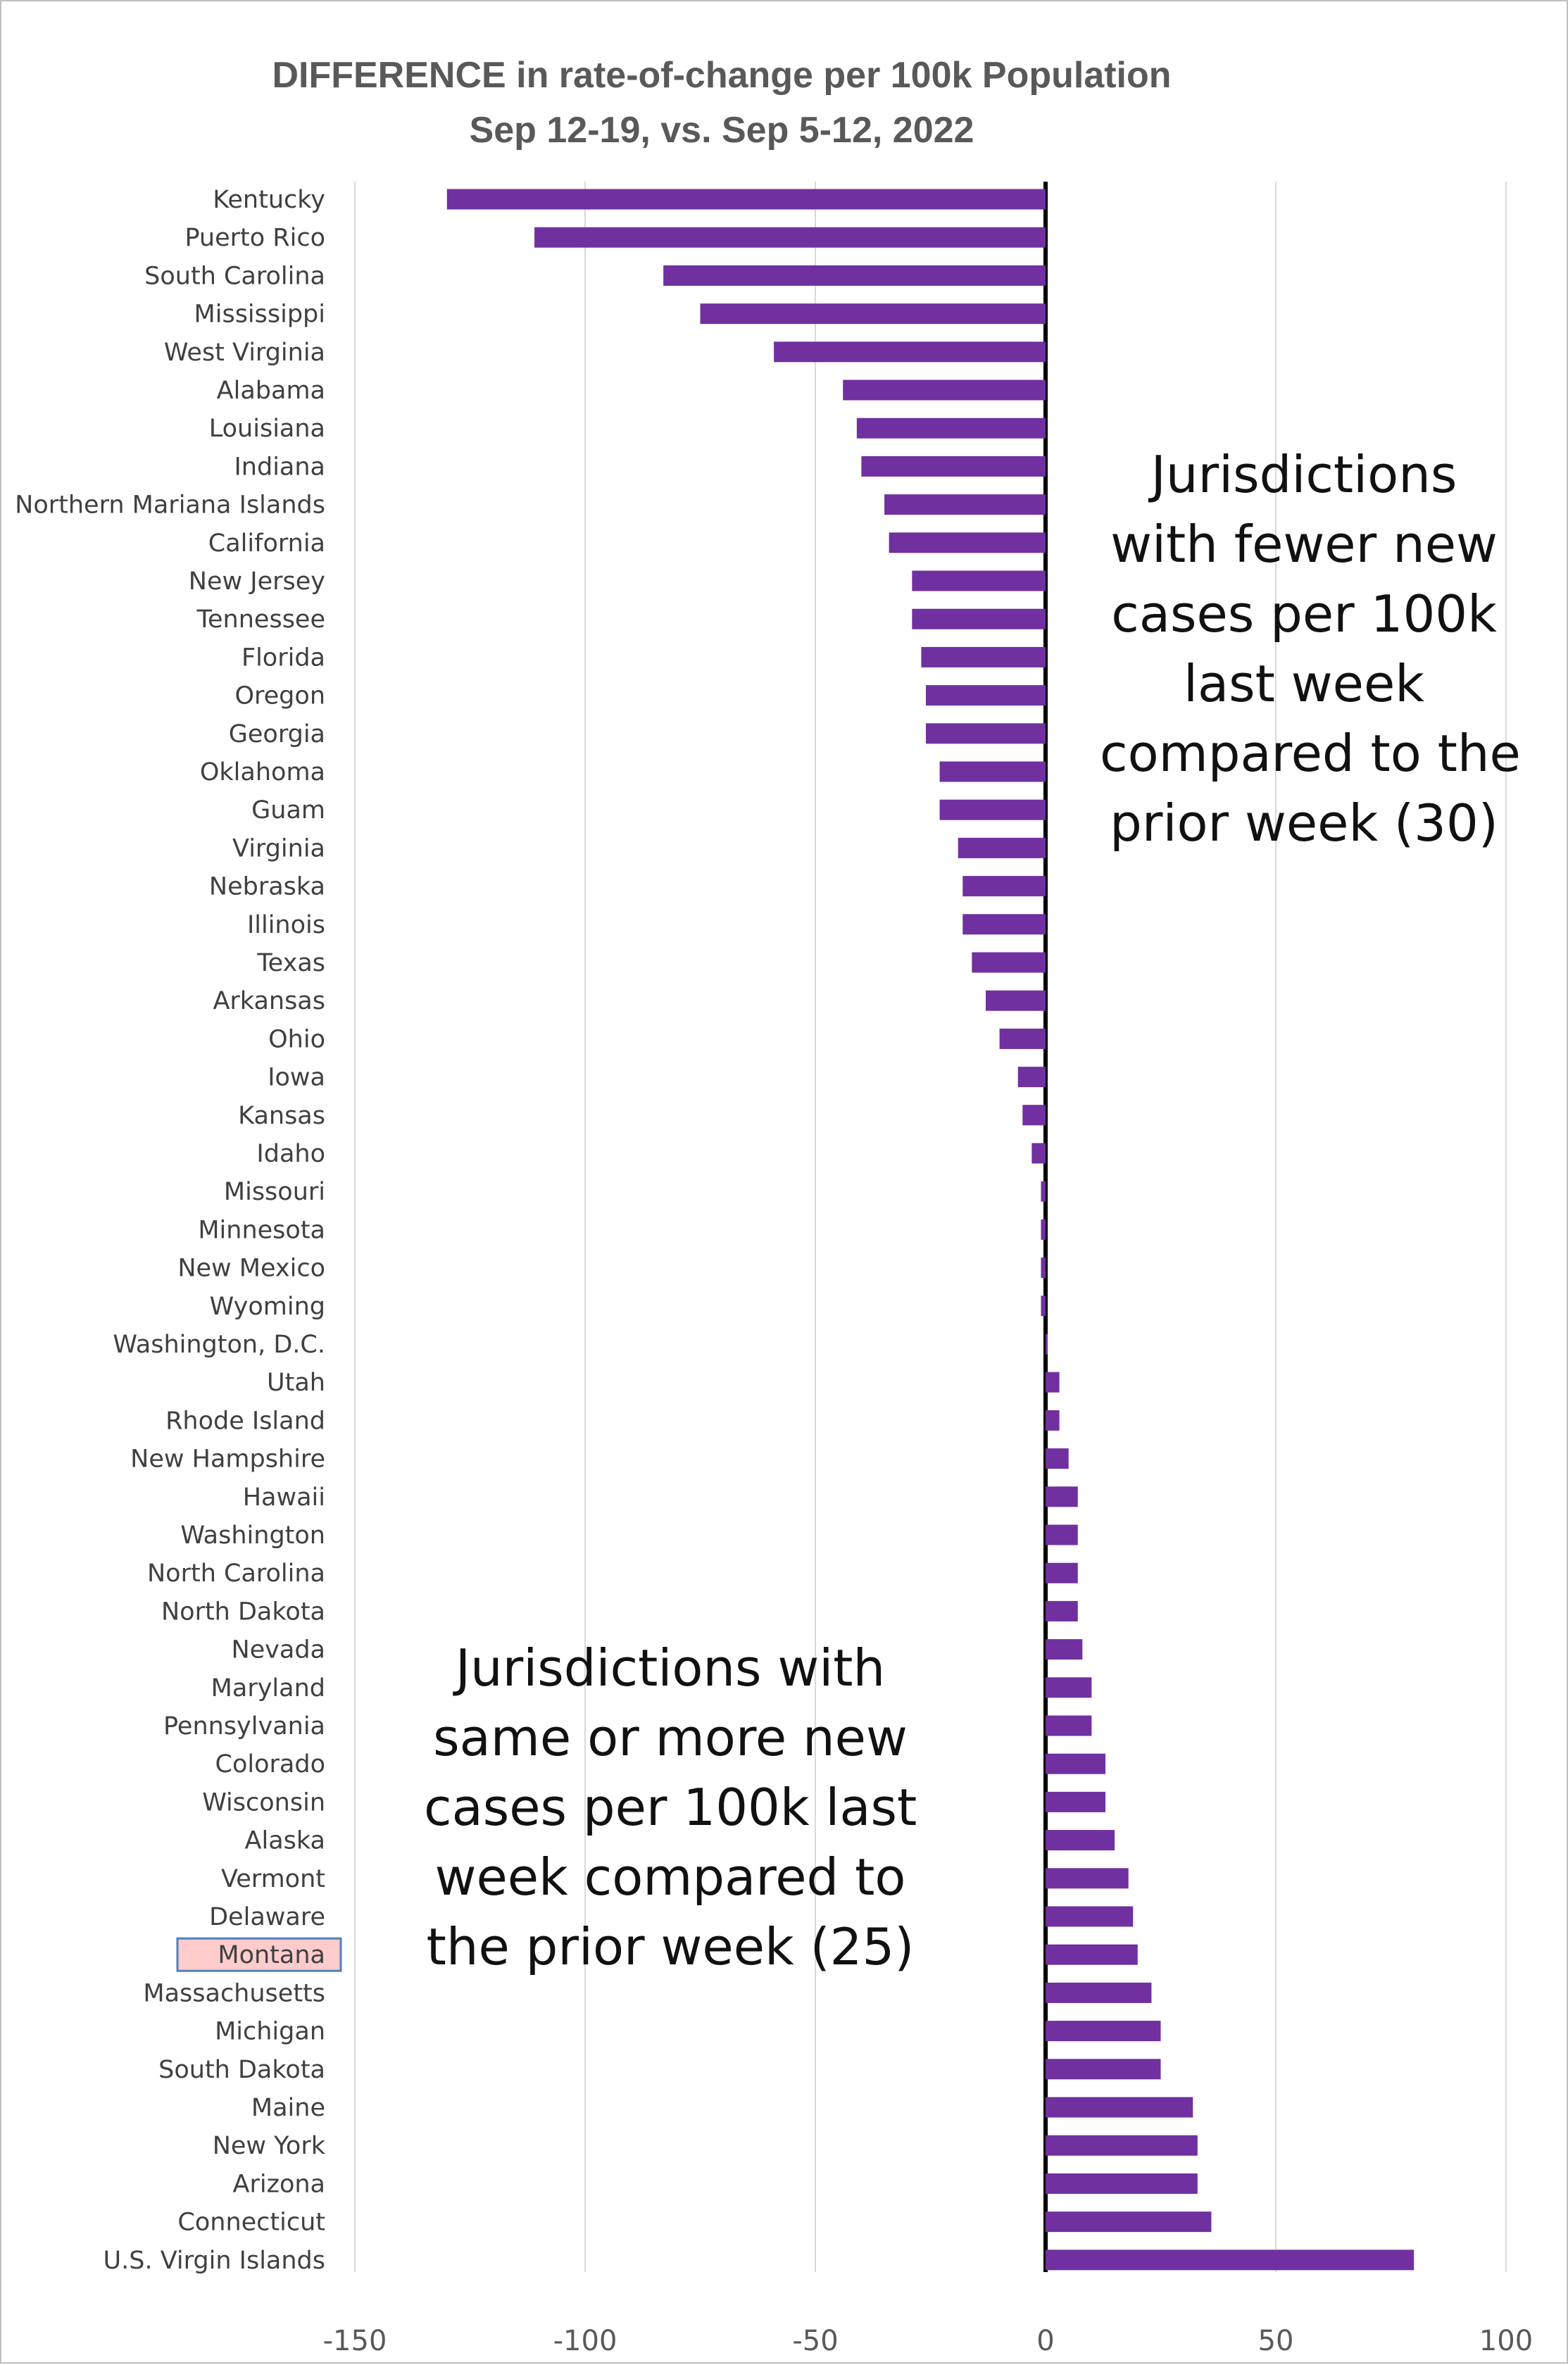 Image resolution: width=1568 pixels, height=2365 pixels. I want to click on category-label: Alabama, so click(271, 391).